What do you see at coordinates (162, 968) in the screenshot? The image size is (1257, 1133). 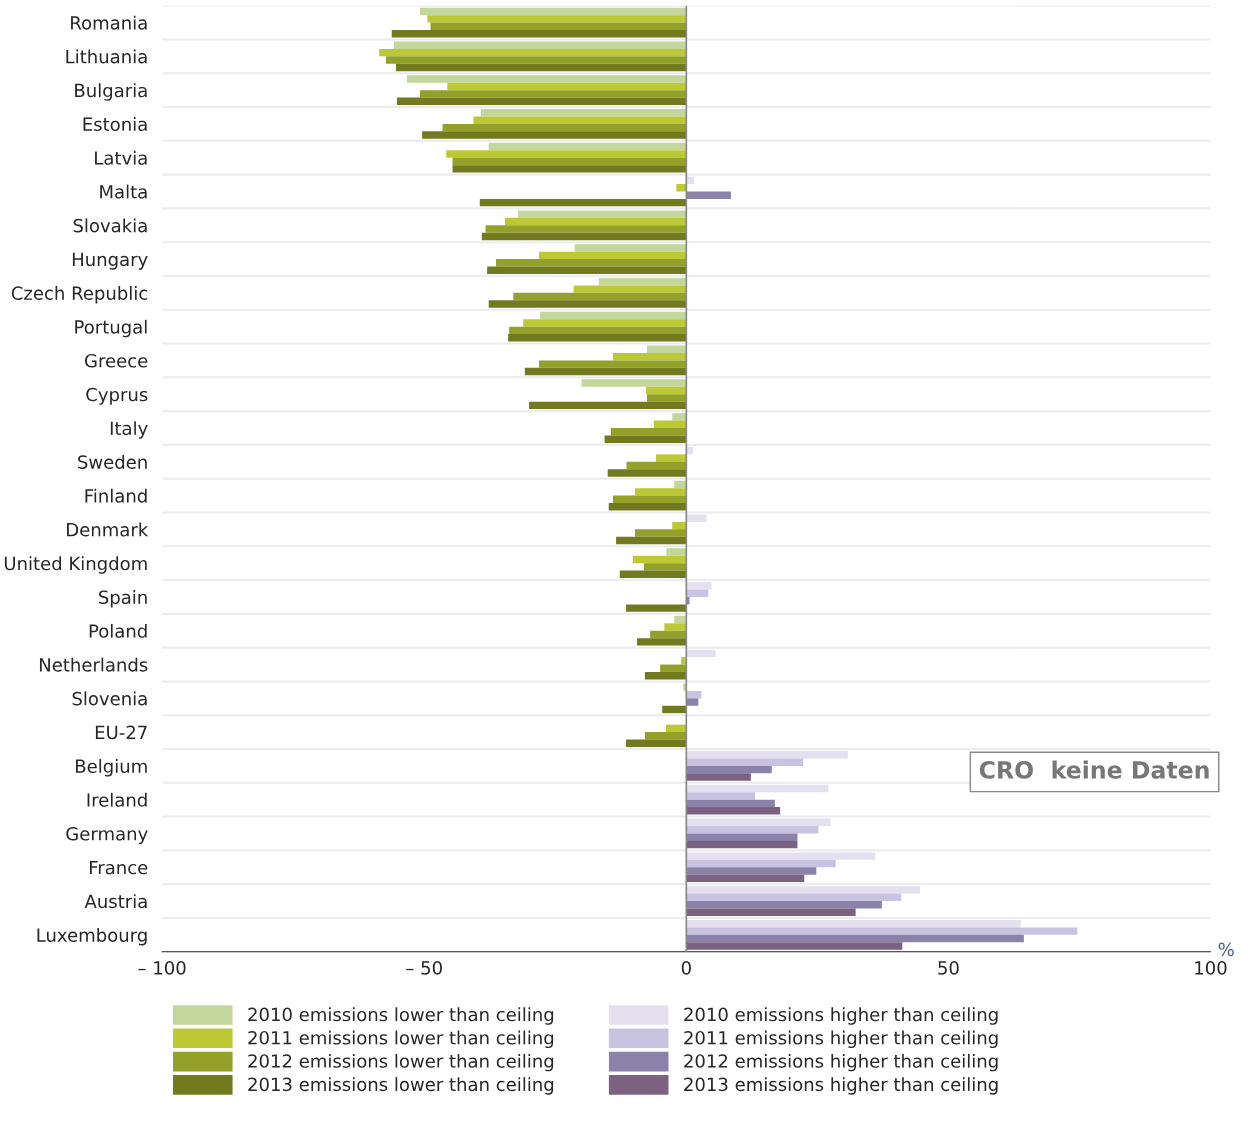 I see `x-tick-label: – 100` at bounding box center [162, 968].